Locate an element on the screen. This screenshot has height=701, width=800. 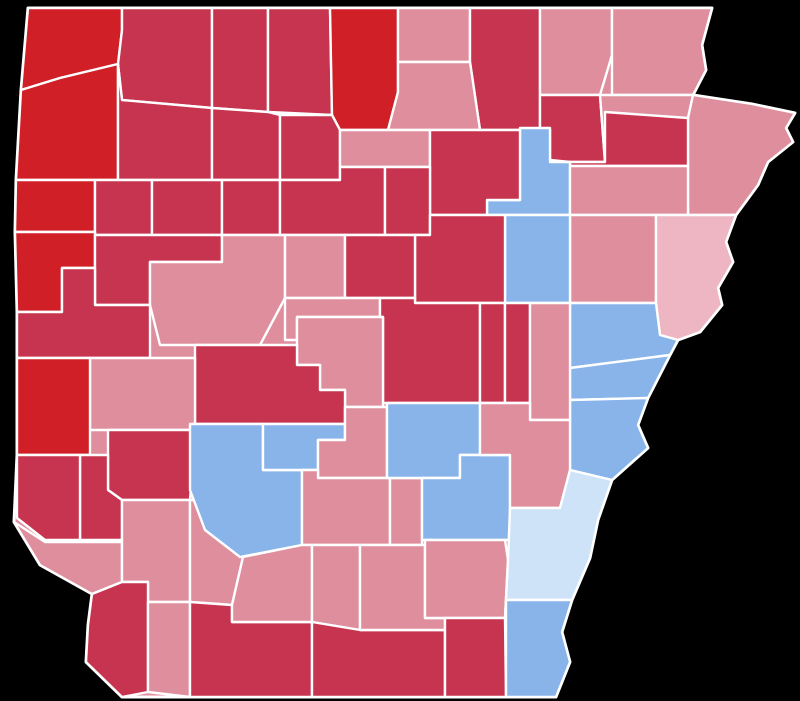
county-cleburne is located at coordinates (407, 201).